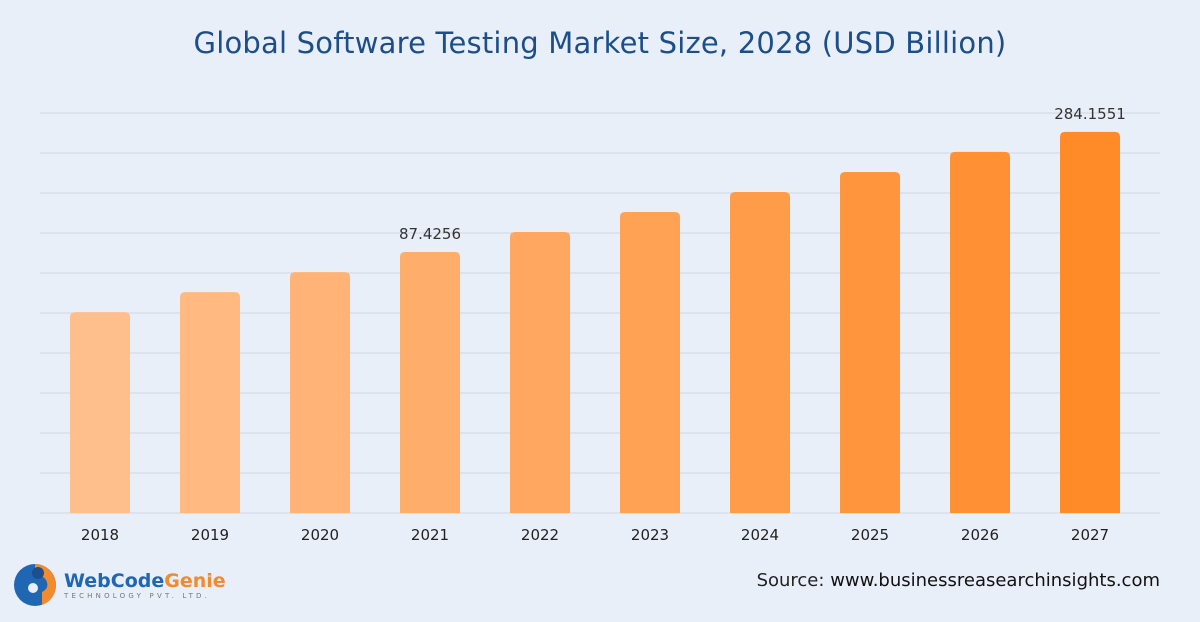 Image resolution: width=1200 pixels, height=622 pixels. What do you see at coordinates (650, 362) in the screenshot?
I see `bar-2023` at bounding box center [650, 362].